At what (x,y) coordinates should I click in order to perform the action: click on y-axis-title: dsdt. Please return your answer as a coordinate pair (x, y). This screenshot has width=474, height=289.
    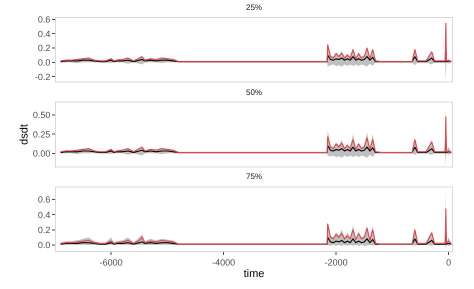
    Looking at the image, I should click on (24, 134).